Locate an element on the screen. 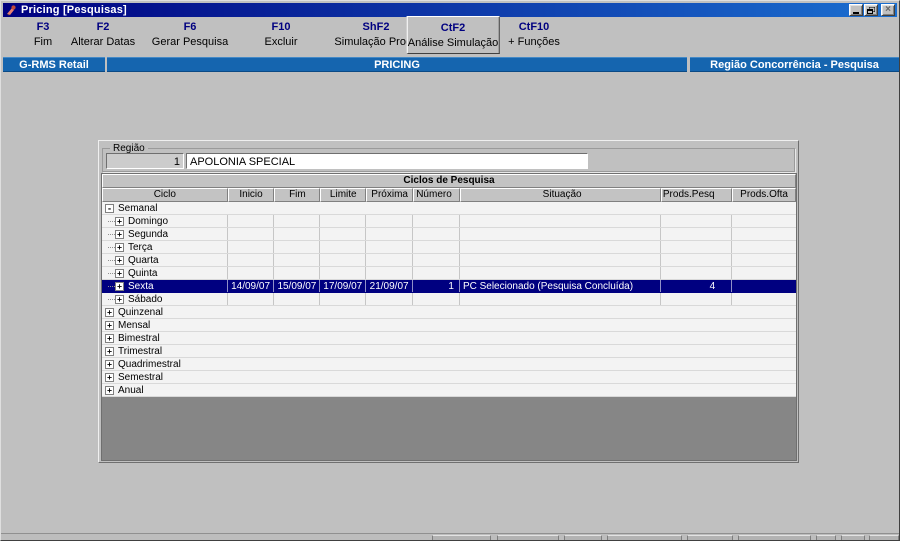 The image size is (900, 541). collapse-icon: - is located at coordinates (109, 208).